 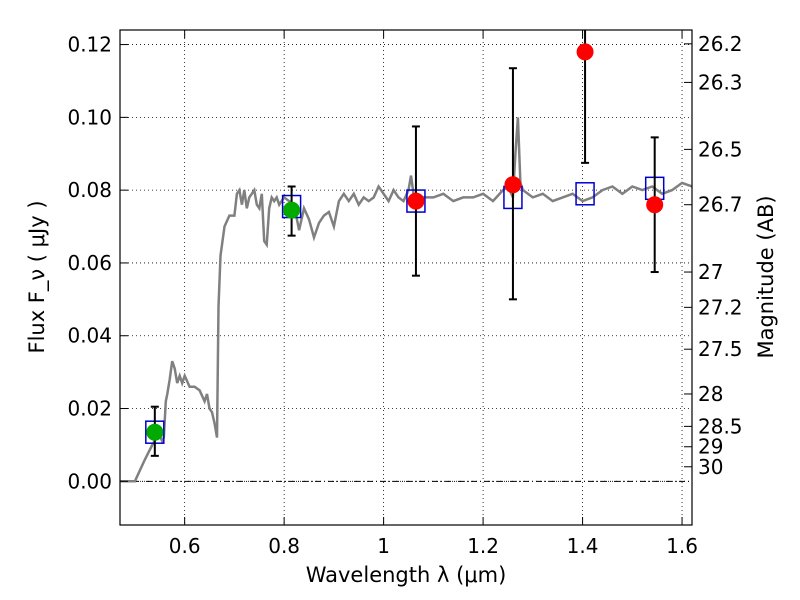 I want to click on model-photometry-square, so click(x=585, y=194).